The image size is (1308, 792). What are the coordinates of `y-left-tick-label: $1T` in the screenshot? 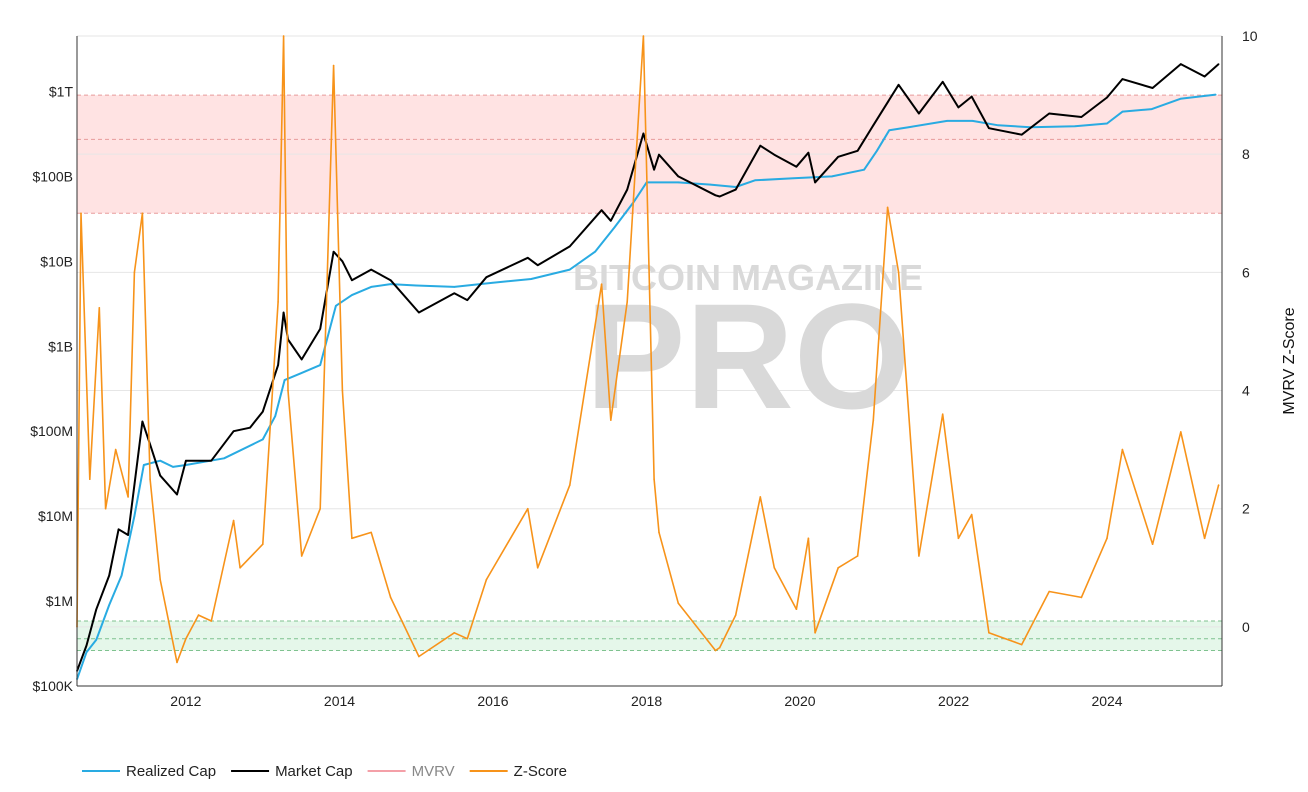 It's located at (61, 91).